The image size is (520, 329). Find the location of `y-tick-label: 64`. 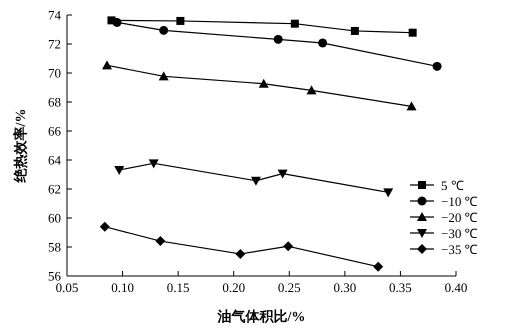

y-tick-label: 64 is located at coordinates (55, 160).